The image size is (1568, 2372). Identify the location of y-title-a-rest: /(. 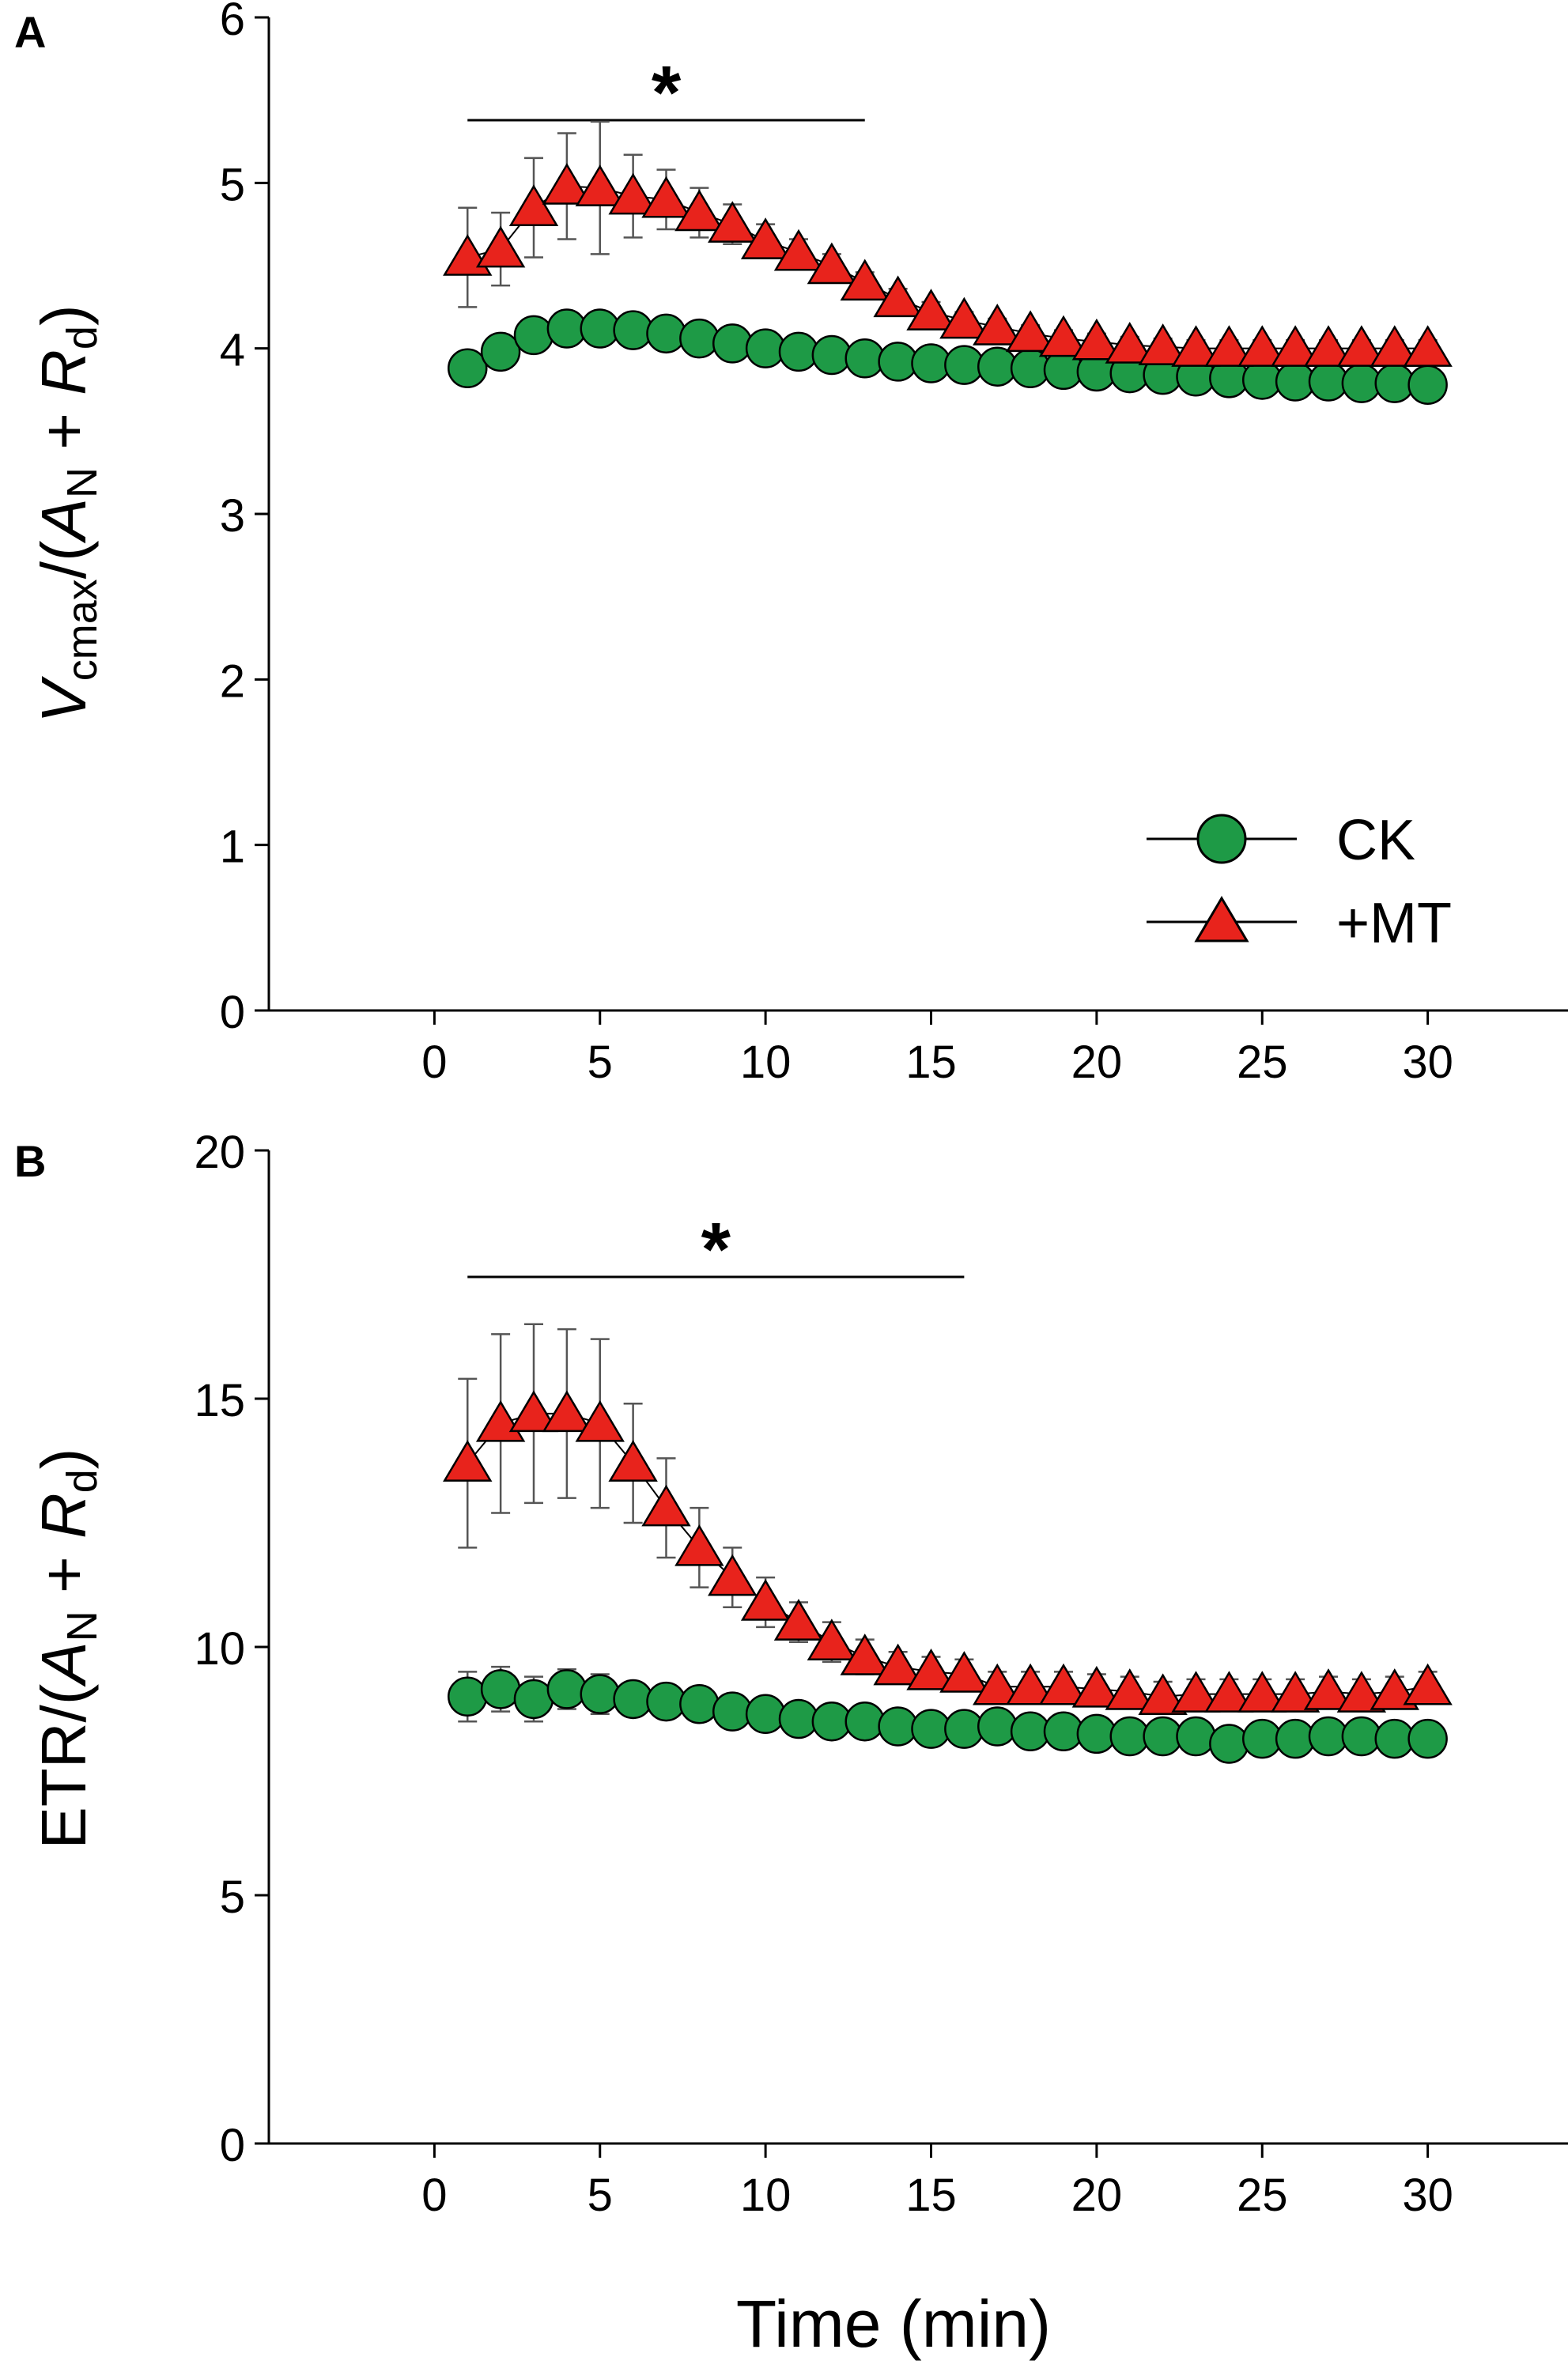
(63, 559).